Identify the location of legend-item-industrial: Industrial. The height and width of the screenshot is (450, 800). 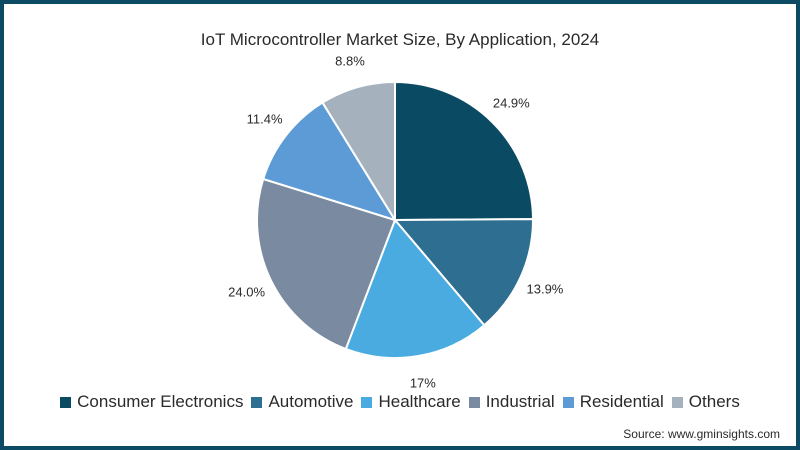
(511, 402).